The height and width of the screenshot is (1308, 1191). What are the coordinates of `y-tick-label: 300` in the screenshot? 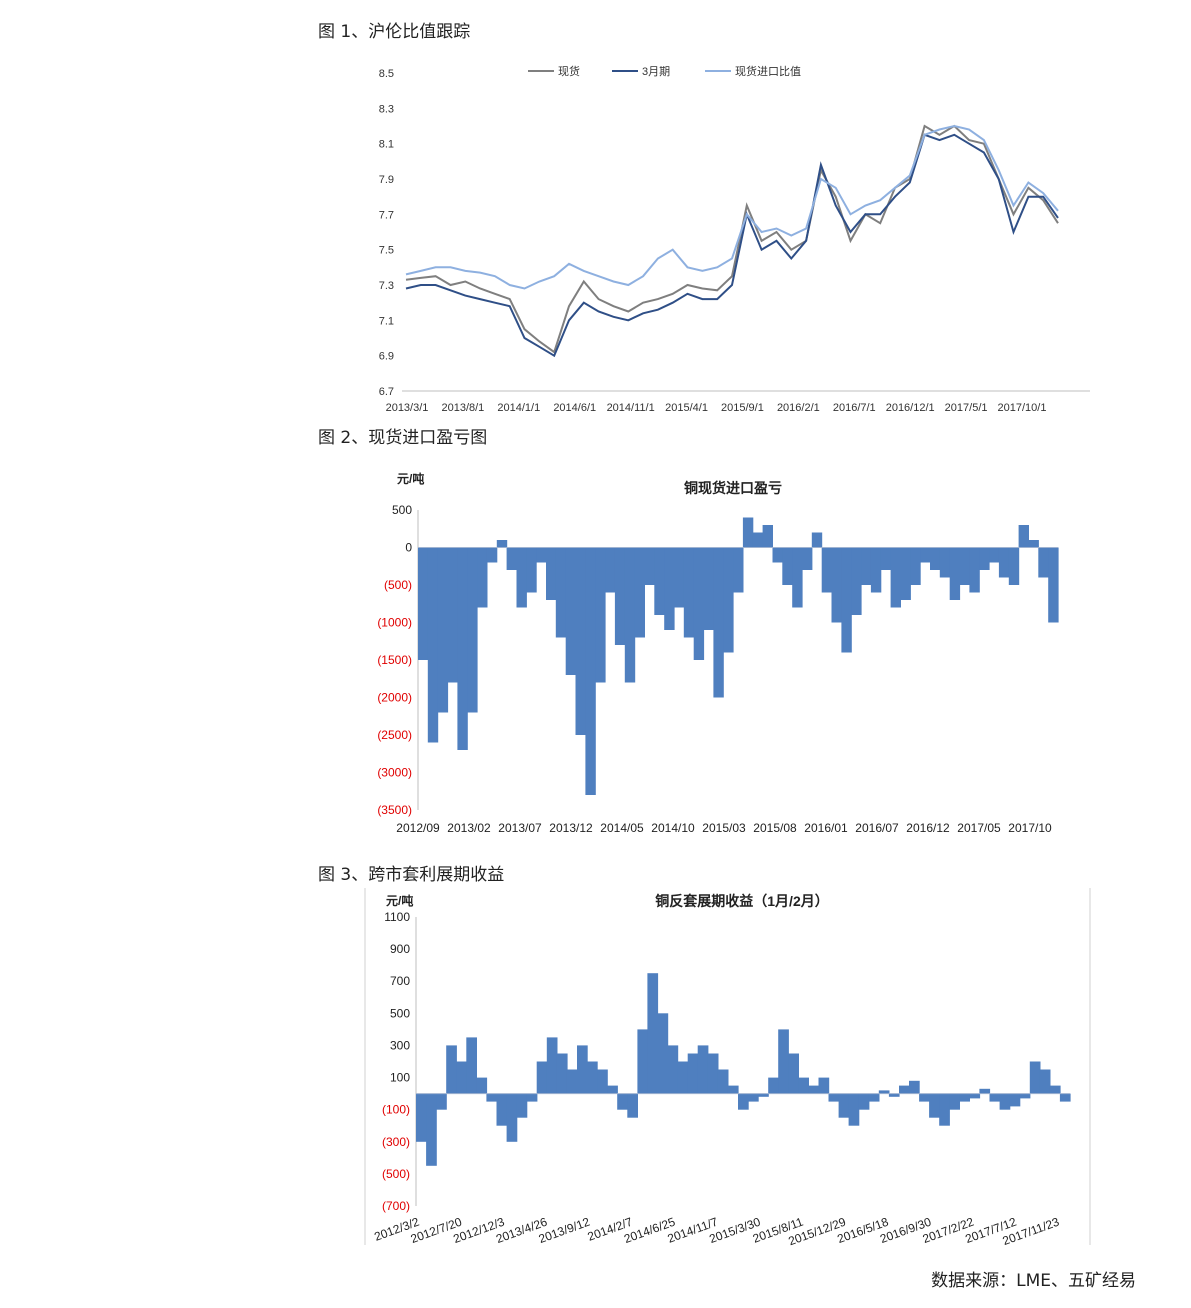 It's located at (400, 1045).